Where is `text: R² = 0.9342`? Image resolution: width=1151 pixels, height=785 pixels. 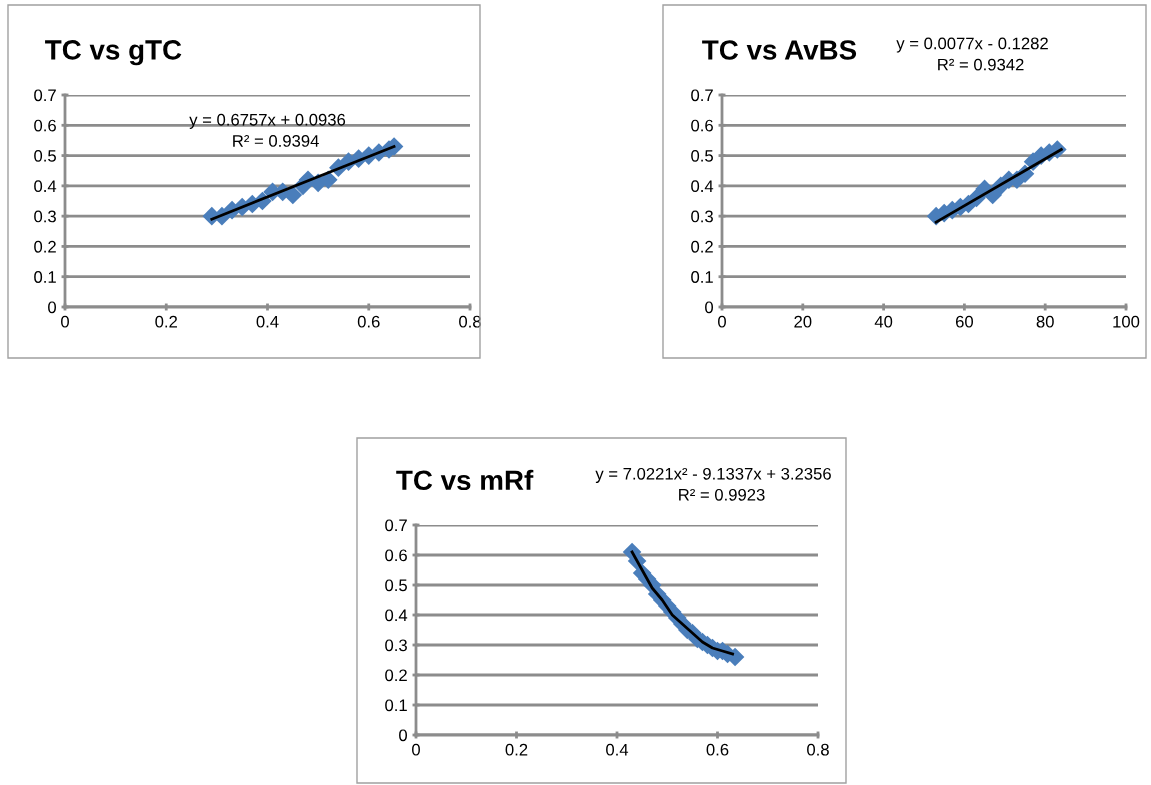 text: R² = 0.9342 is located at coordinates (981, 64).